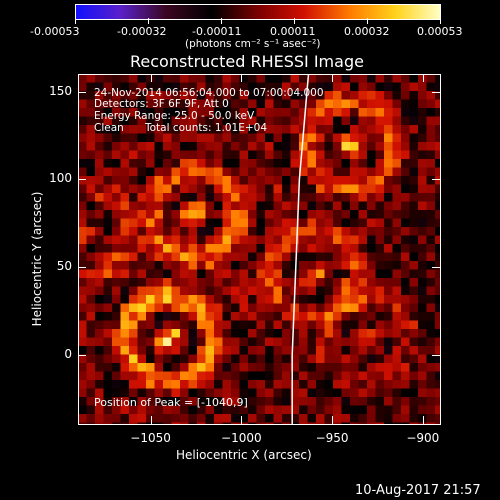  I want to click on observation-time: 24-Nov-2014 06:56:04.000 to 07:00:04.000, so click(209, 93).